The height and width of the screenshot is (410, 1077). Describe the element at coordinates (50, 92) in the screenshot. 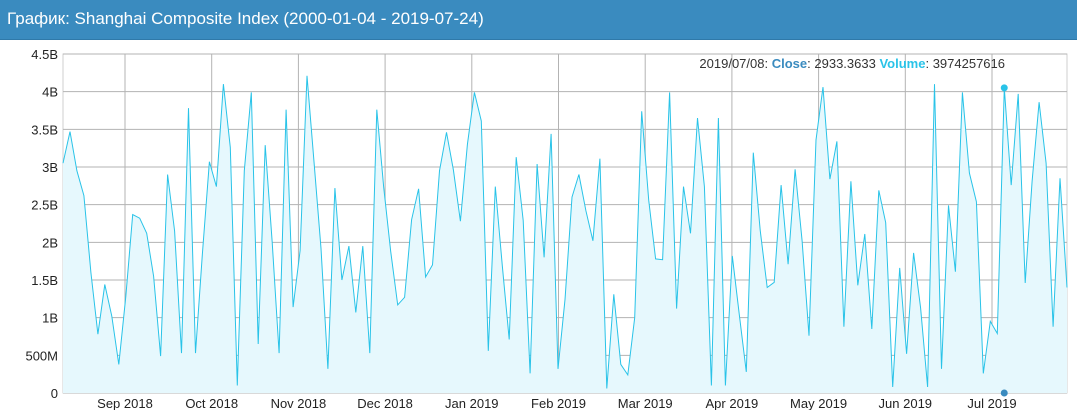

I see `y-tick-label: 4B` at that location.